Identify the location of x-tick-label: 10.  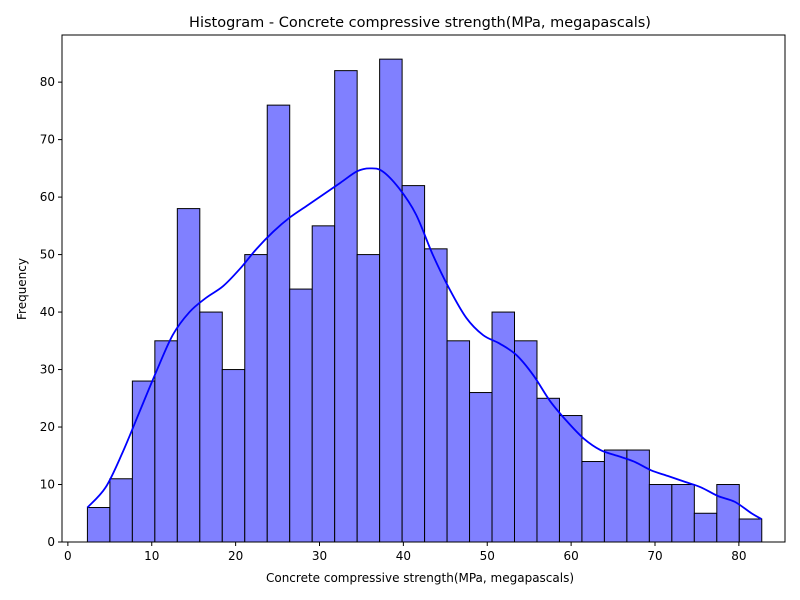
(151, 556).